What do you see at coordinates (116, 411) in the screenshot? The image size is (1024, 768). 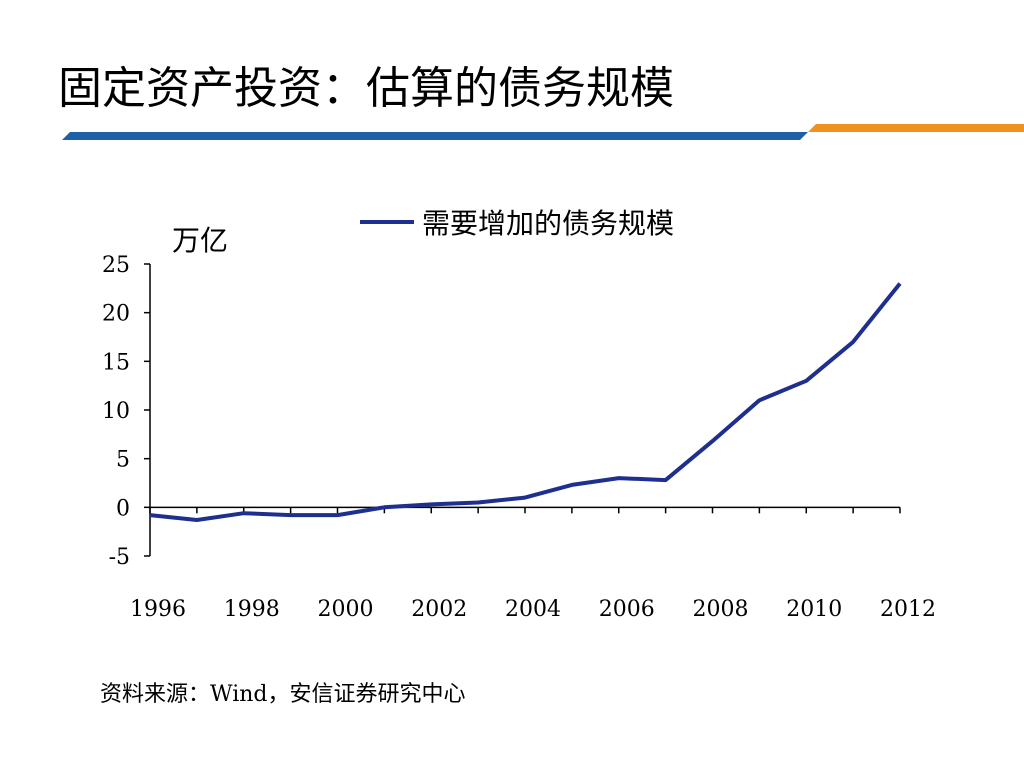 I see `y-tick-label: 10` at bounding box center [116, 411].